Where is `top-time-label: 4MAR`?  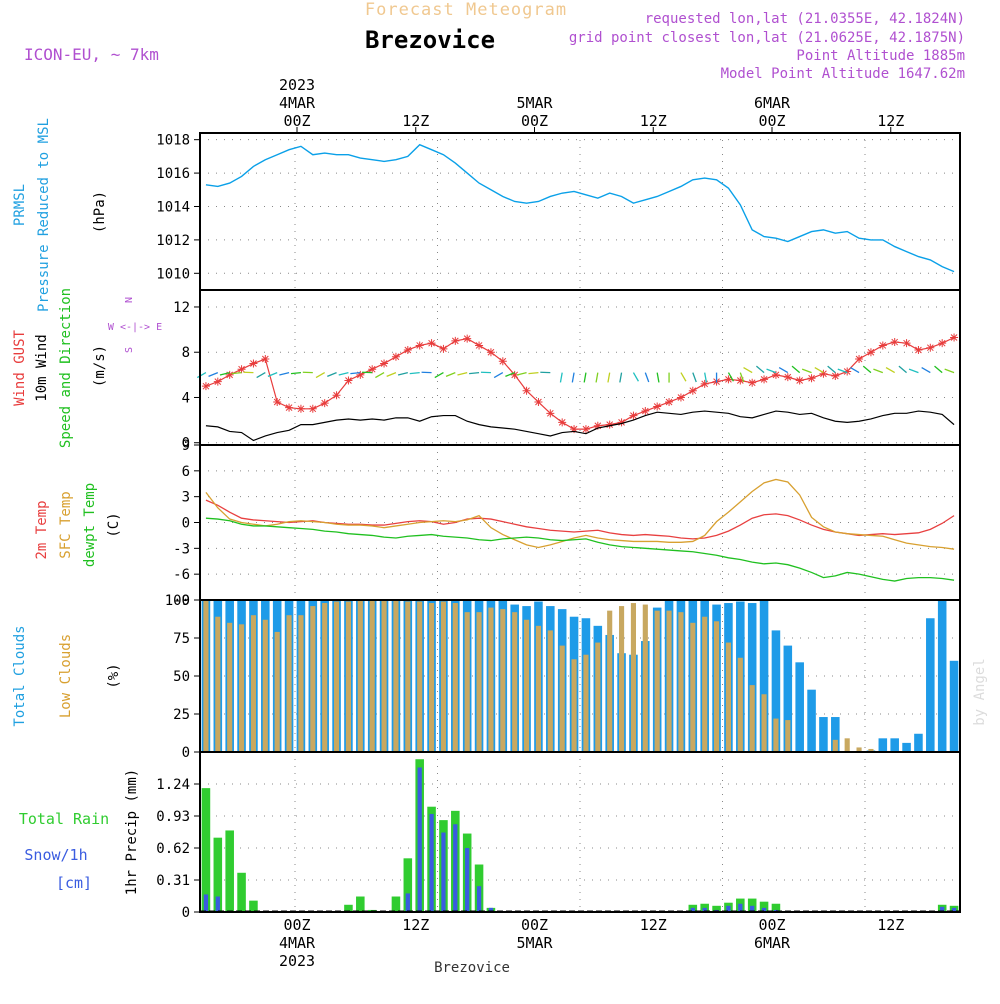 top-time-label: 4MAR is located at coordinates (297, 103).